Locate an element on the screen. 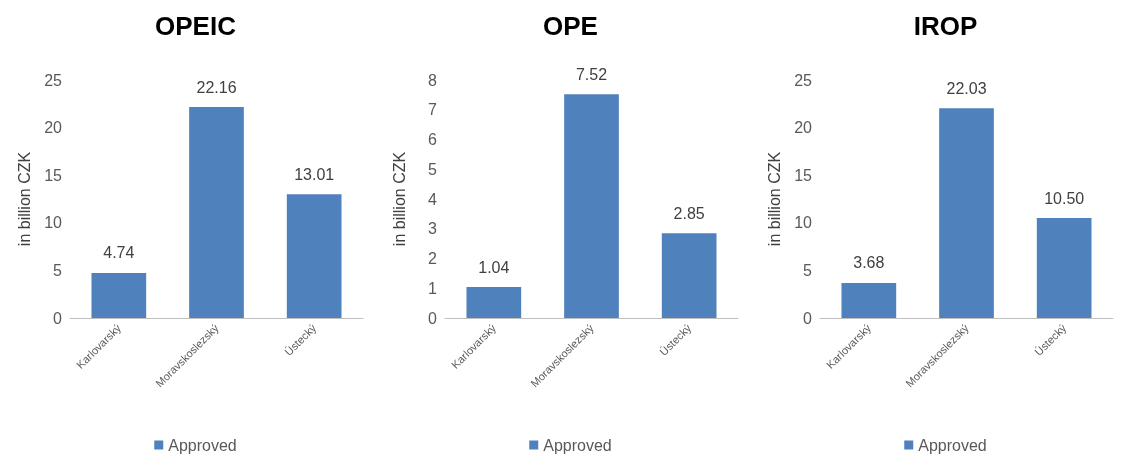 Image resolution: width=1142 pixels, height=459 pixels. y-tick-label: 2 is located at coordinates (433, 258).